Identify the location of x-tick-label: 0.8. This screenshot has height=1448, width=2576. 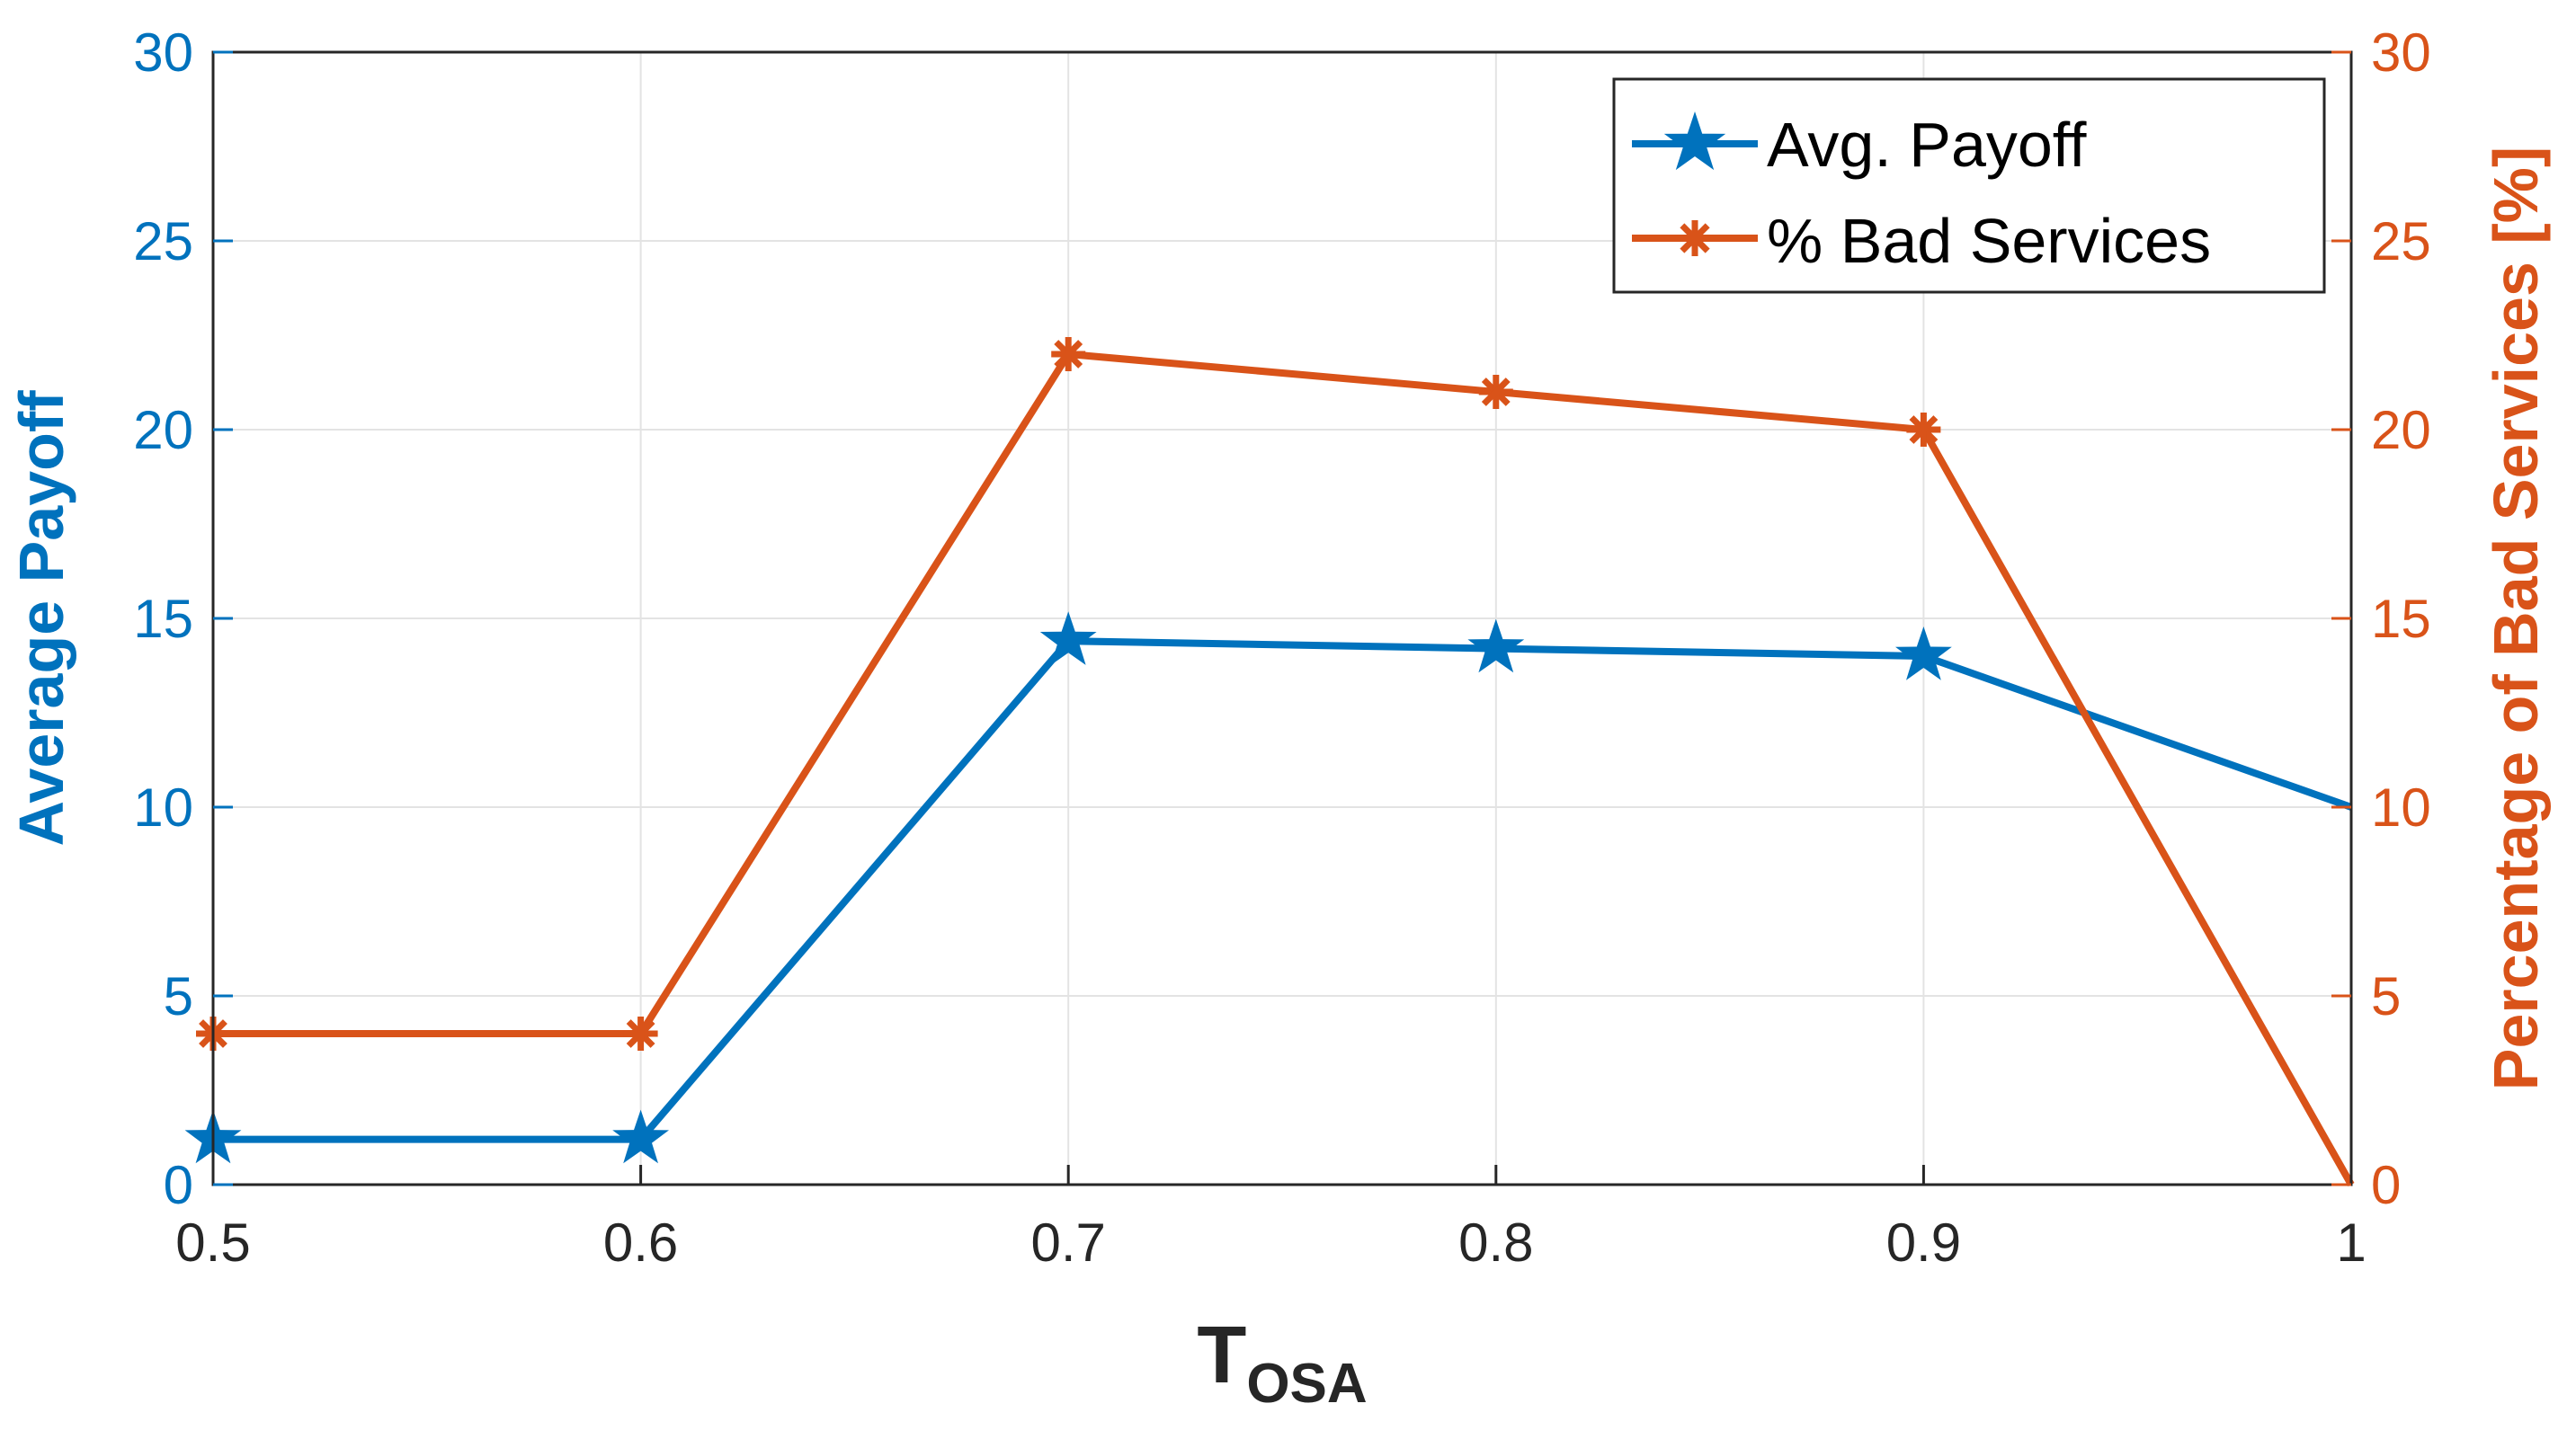
(1496, 1243).